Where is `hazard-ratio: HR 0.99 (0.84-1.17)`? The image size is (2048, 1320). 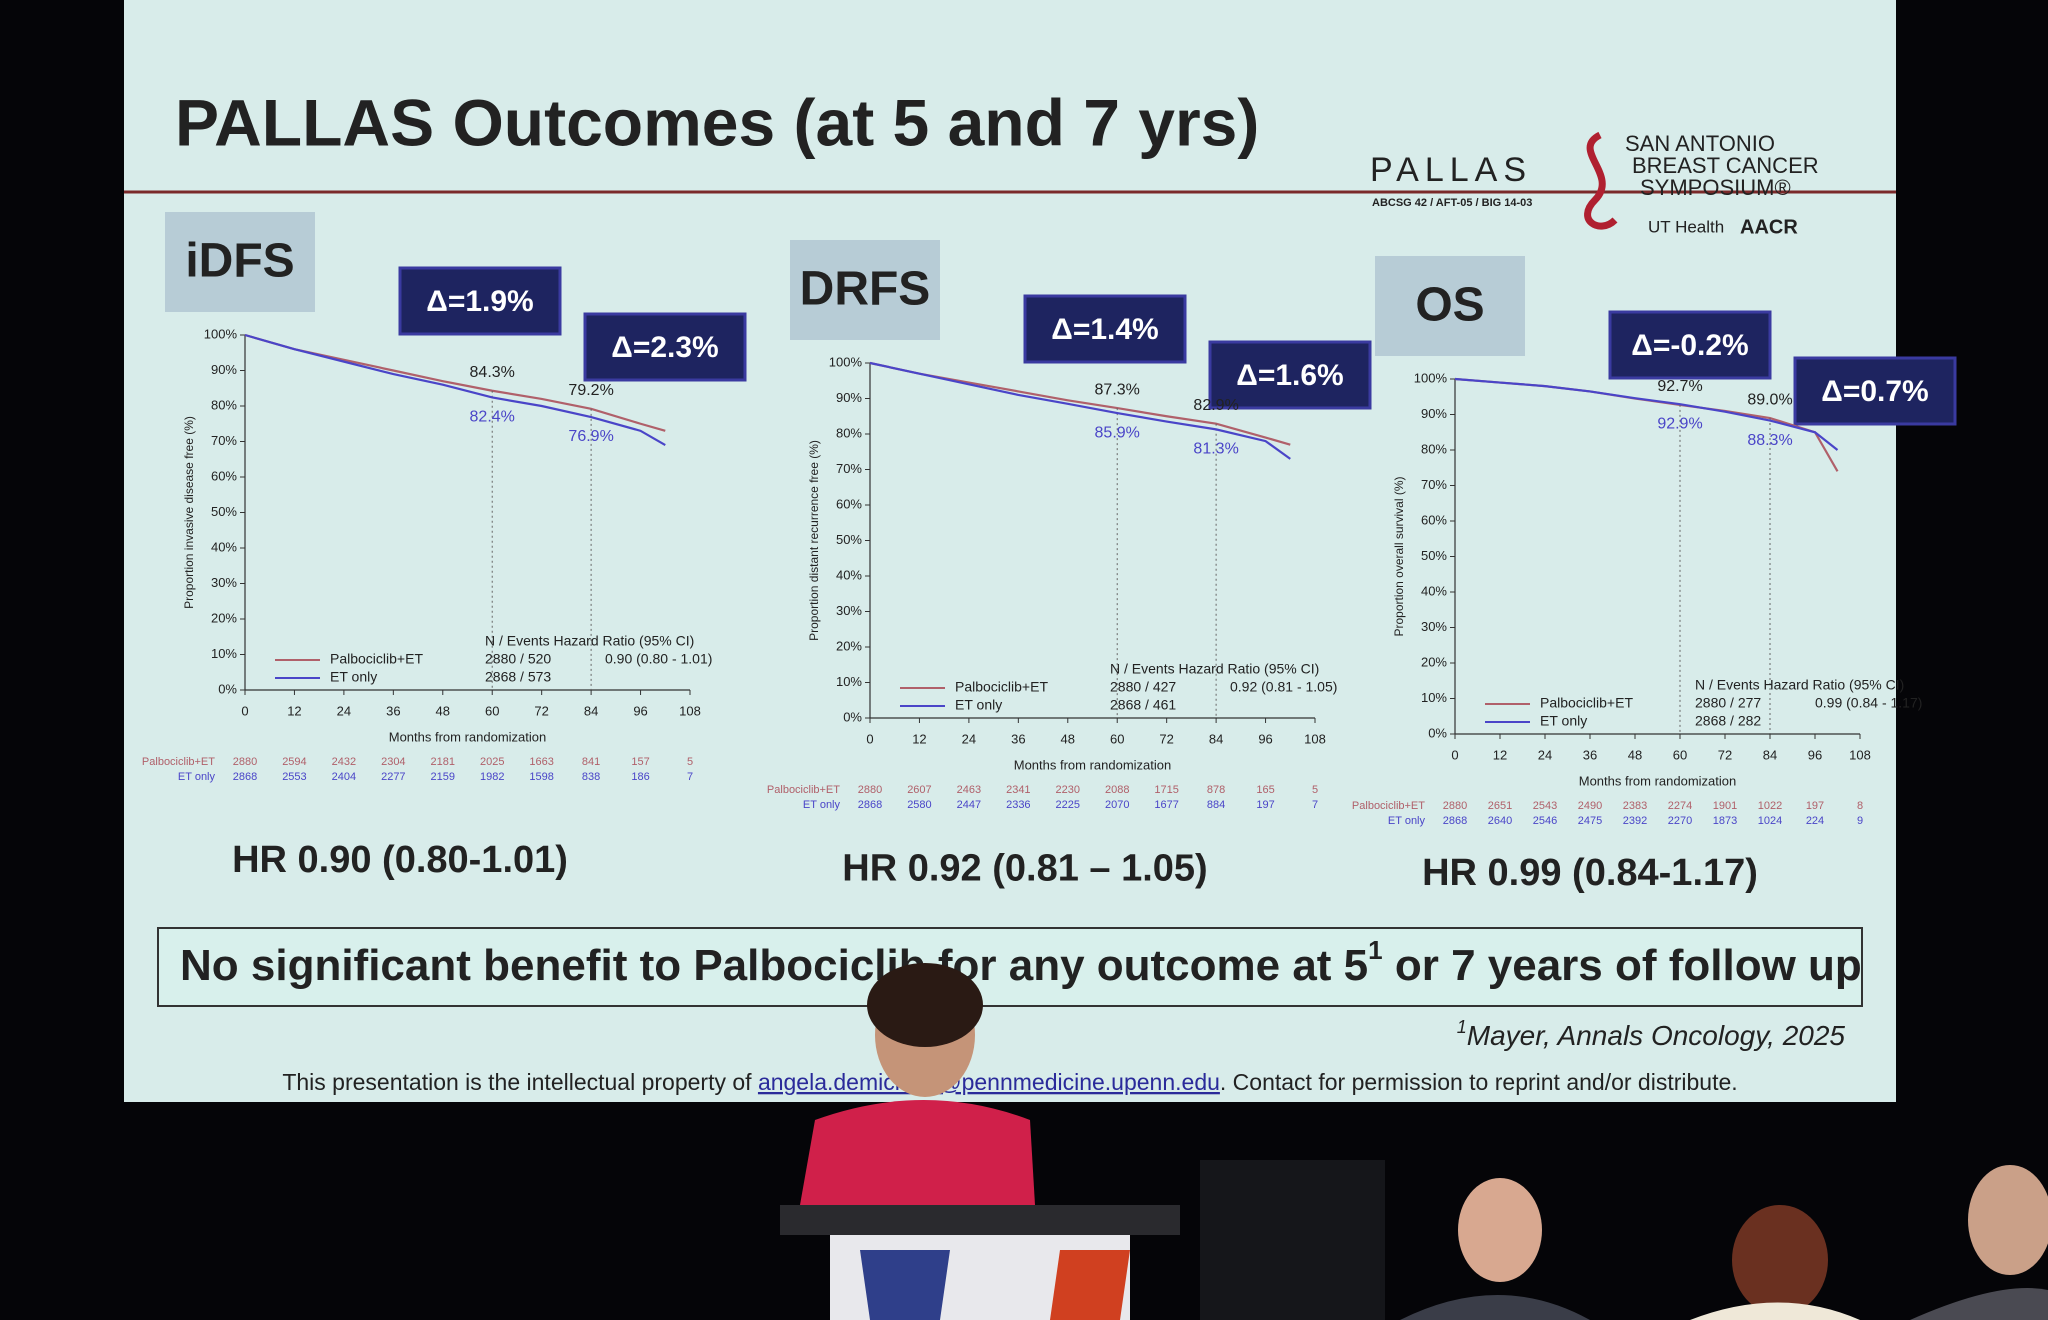
hazard-ratio: HR 0.99 (0.84-1.17) is located at coordinates (1590, 873).